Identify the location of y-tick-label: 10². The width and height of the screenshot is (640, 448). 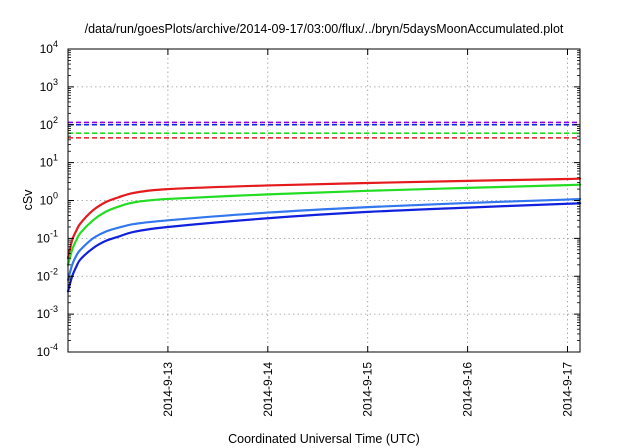
(49, 123).